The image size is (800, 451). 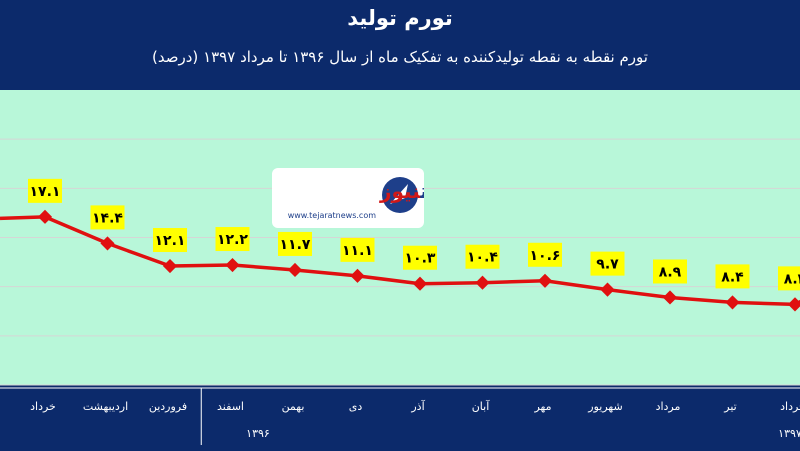 What do you see at coordinates (417, 406) in the screenshot?
I see `x-tick-label: آذر` at bounding box center [417, 406].